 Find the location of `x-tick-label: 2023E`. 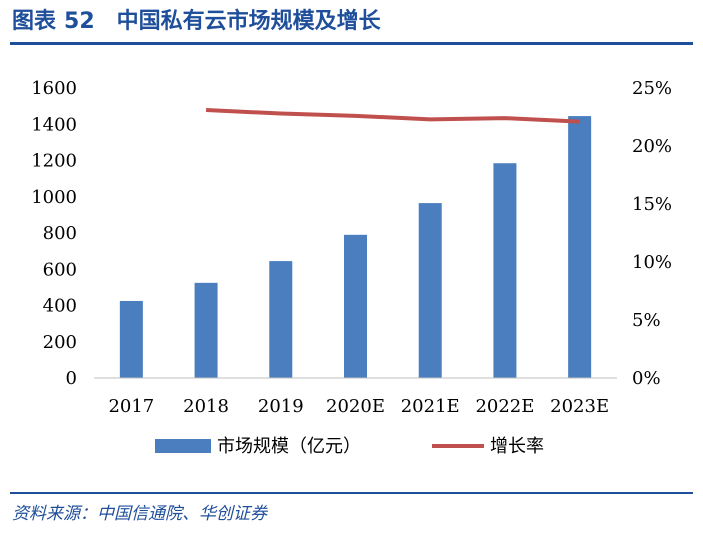

x-tick-label: 2023E is located at coordinates (579, 406).